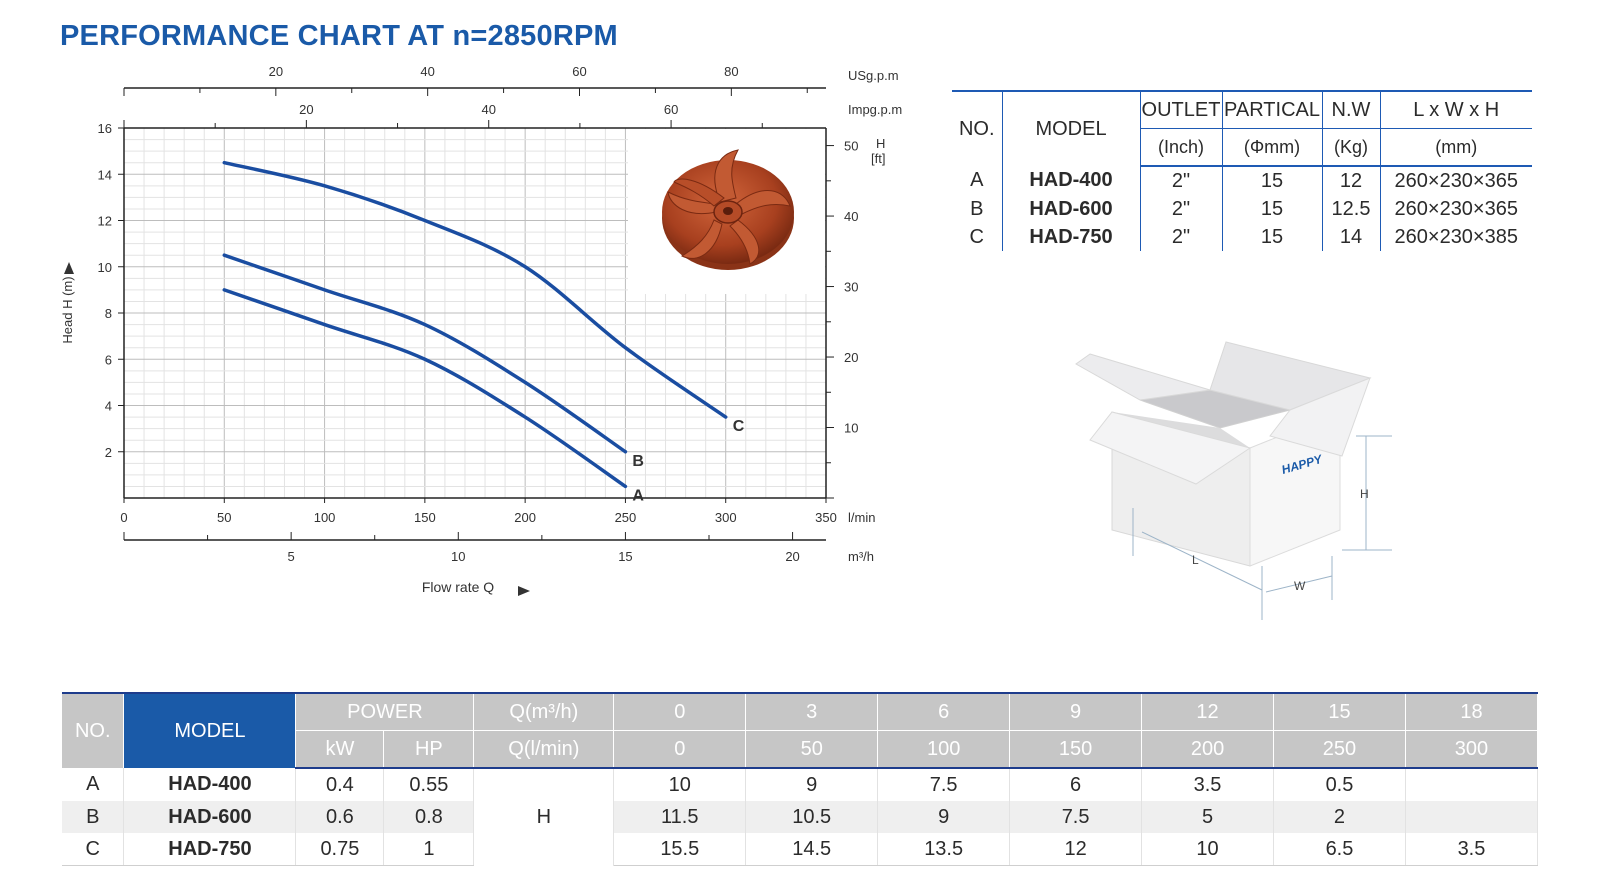 The width and height of the screenshot is (1600, 890). I want to click on perf-cell-hp: 1, so click(429, 849).